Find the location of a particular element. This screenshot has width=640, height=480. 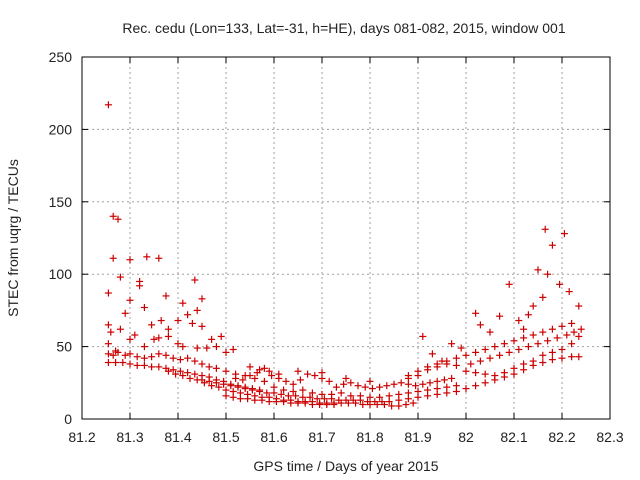

x-axis-label: GPS time / Days of year 2015 is located at coordinates (345, 466).